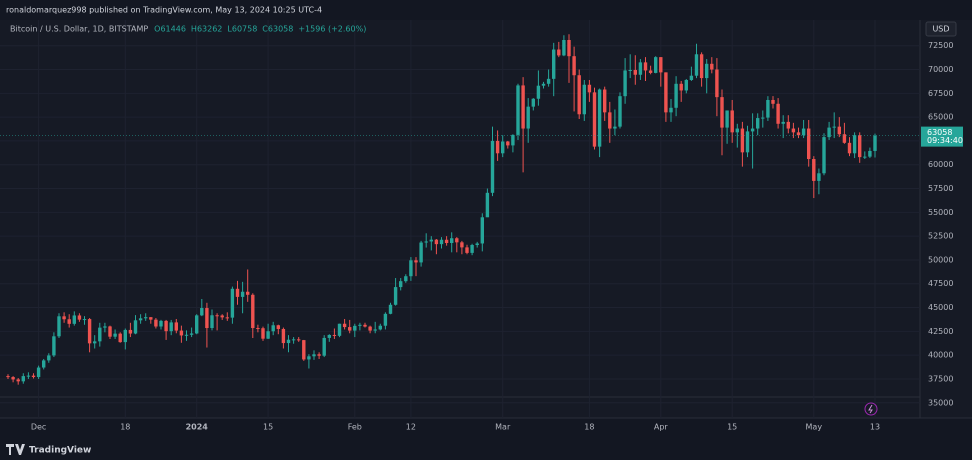  I want to click on y-tick-label: 50000, so click(940, 259).